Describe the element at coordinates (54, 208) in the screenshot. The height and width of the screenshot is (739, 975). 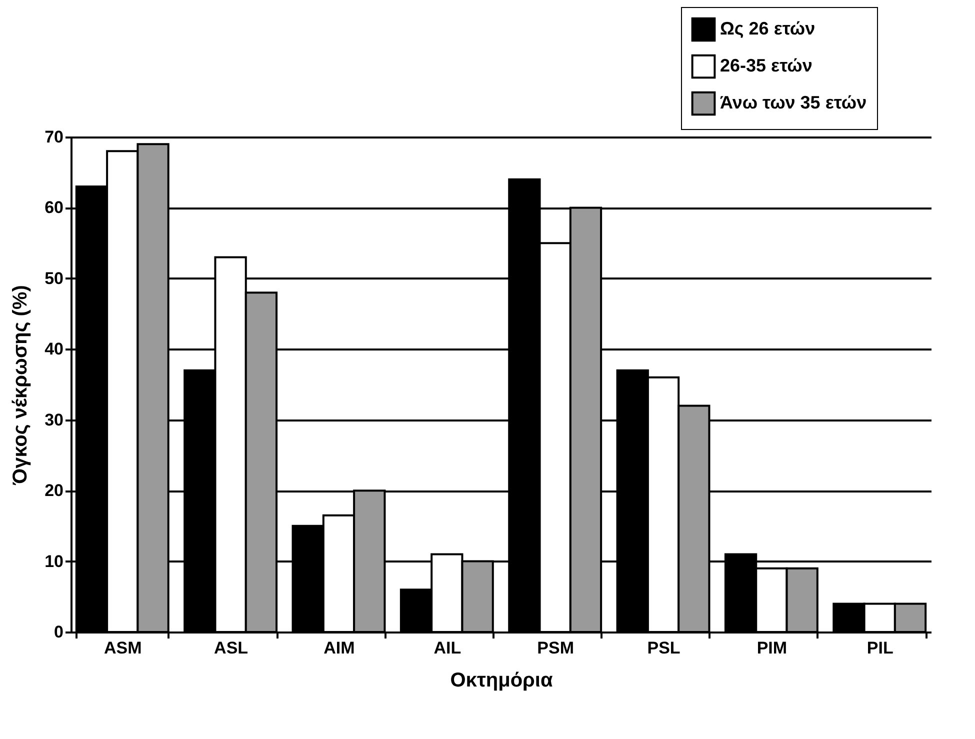
I see `y-tick-label: 60` at that location.